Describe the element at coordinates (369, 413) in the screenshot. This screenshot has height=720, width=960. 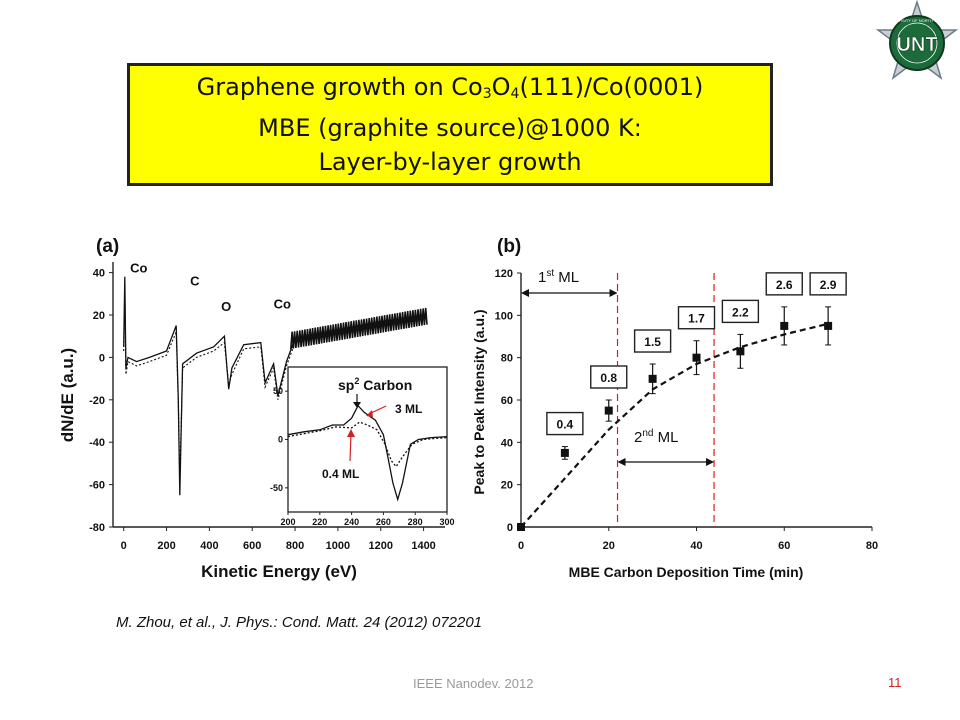
I see `annotation-arrowhead-3ml` at that location.